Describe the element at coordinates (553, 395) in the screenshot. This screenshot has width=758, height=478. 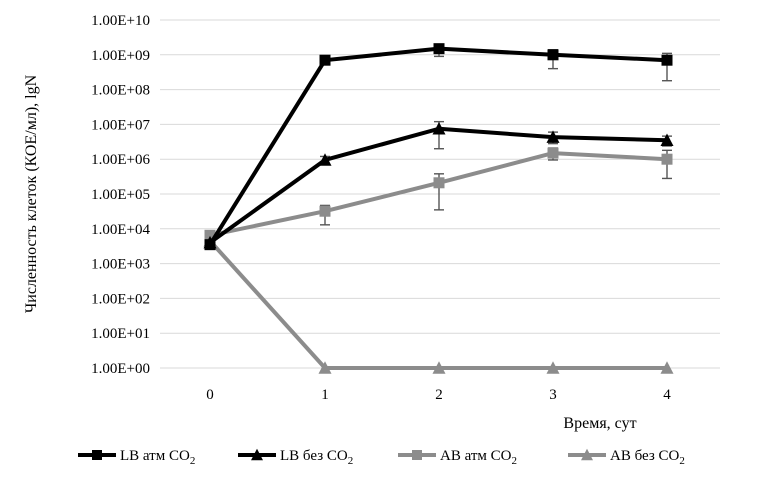
I see `x-tick-label: 3` at that location.